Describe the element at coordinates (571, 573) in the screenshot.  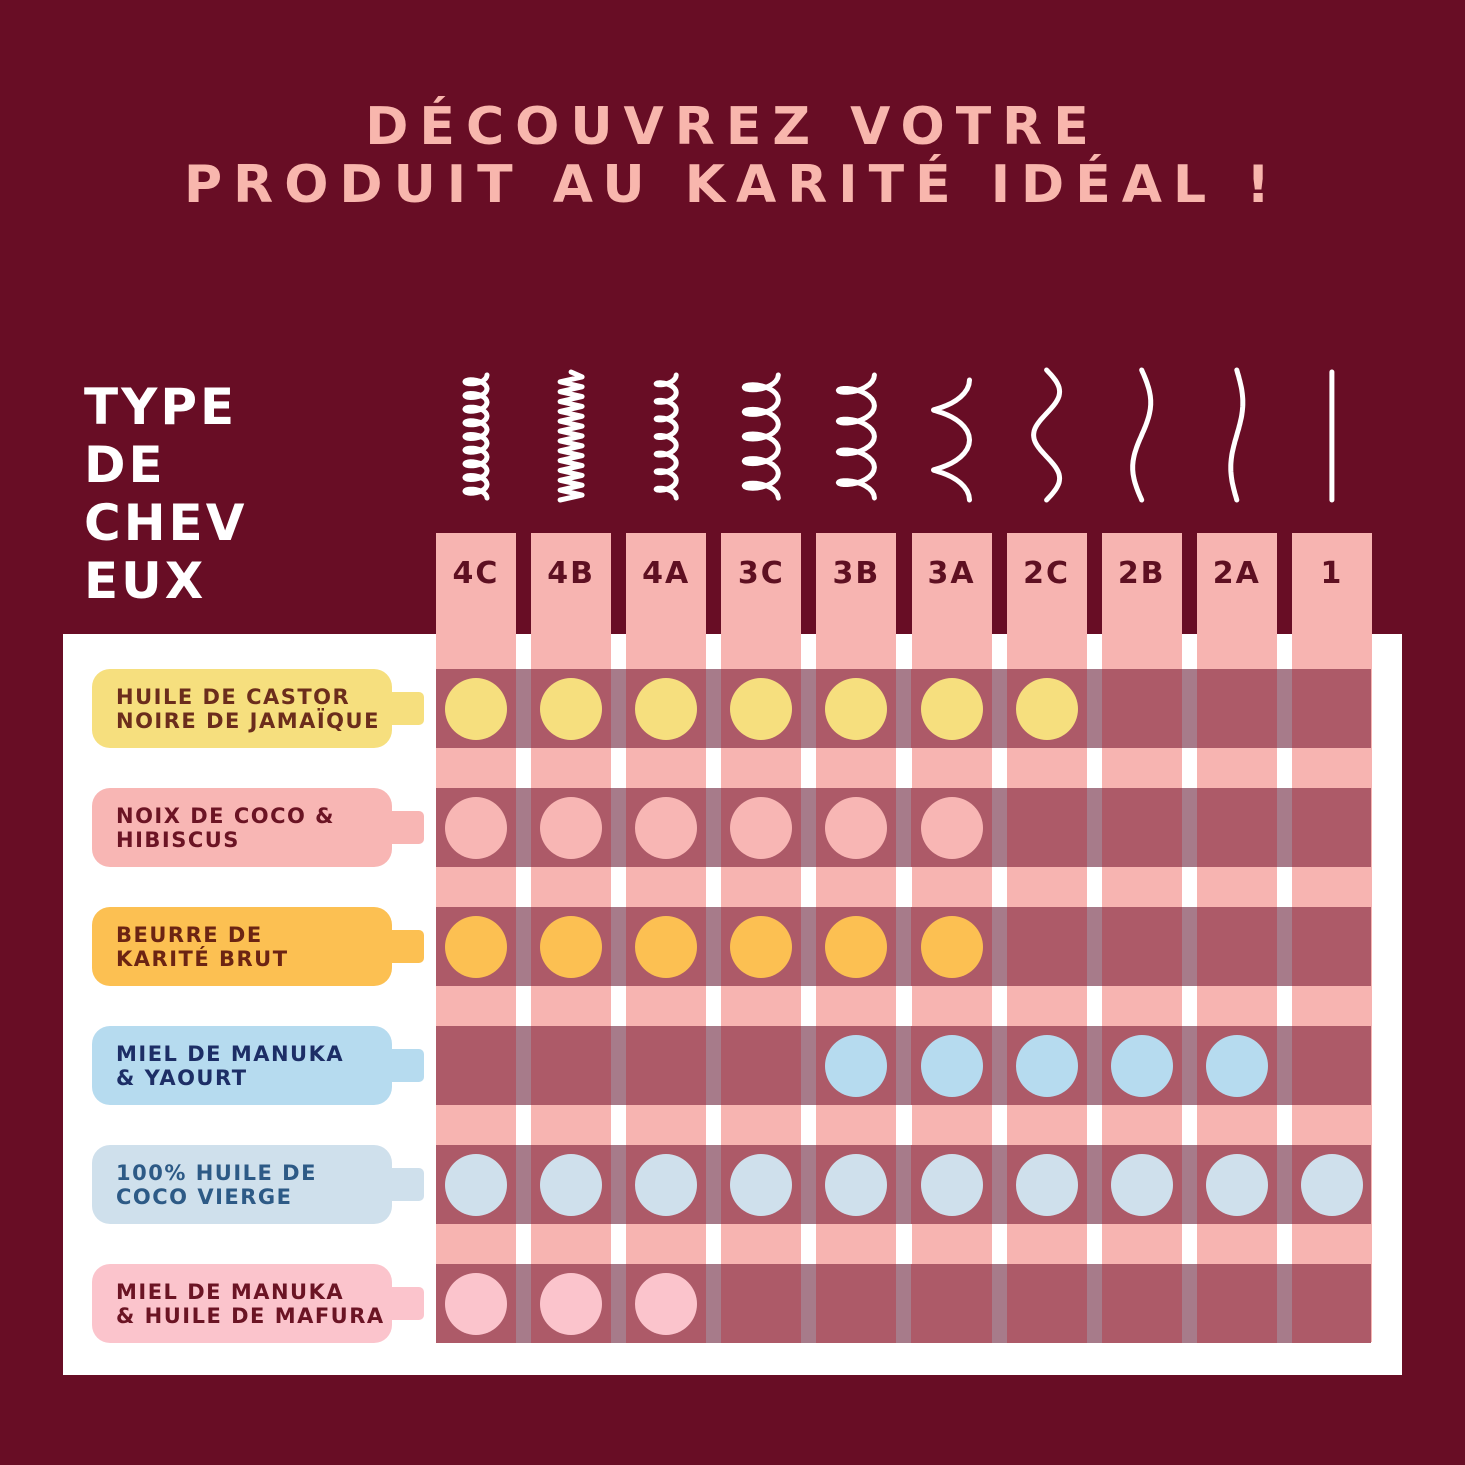
I see `hair-type-label-4b: 4B` at that location.